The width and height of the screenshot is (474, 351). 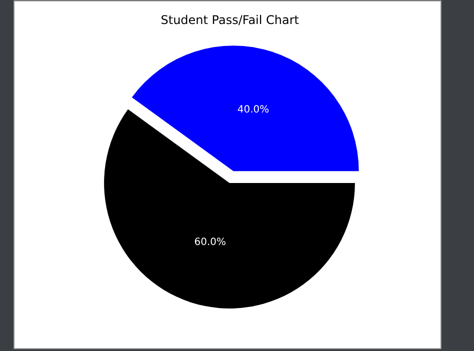 I want to click on data-label: 60.0%, so click(x=210, y=242).